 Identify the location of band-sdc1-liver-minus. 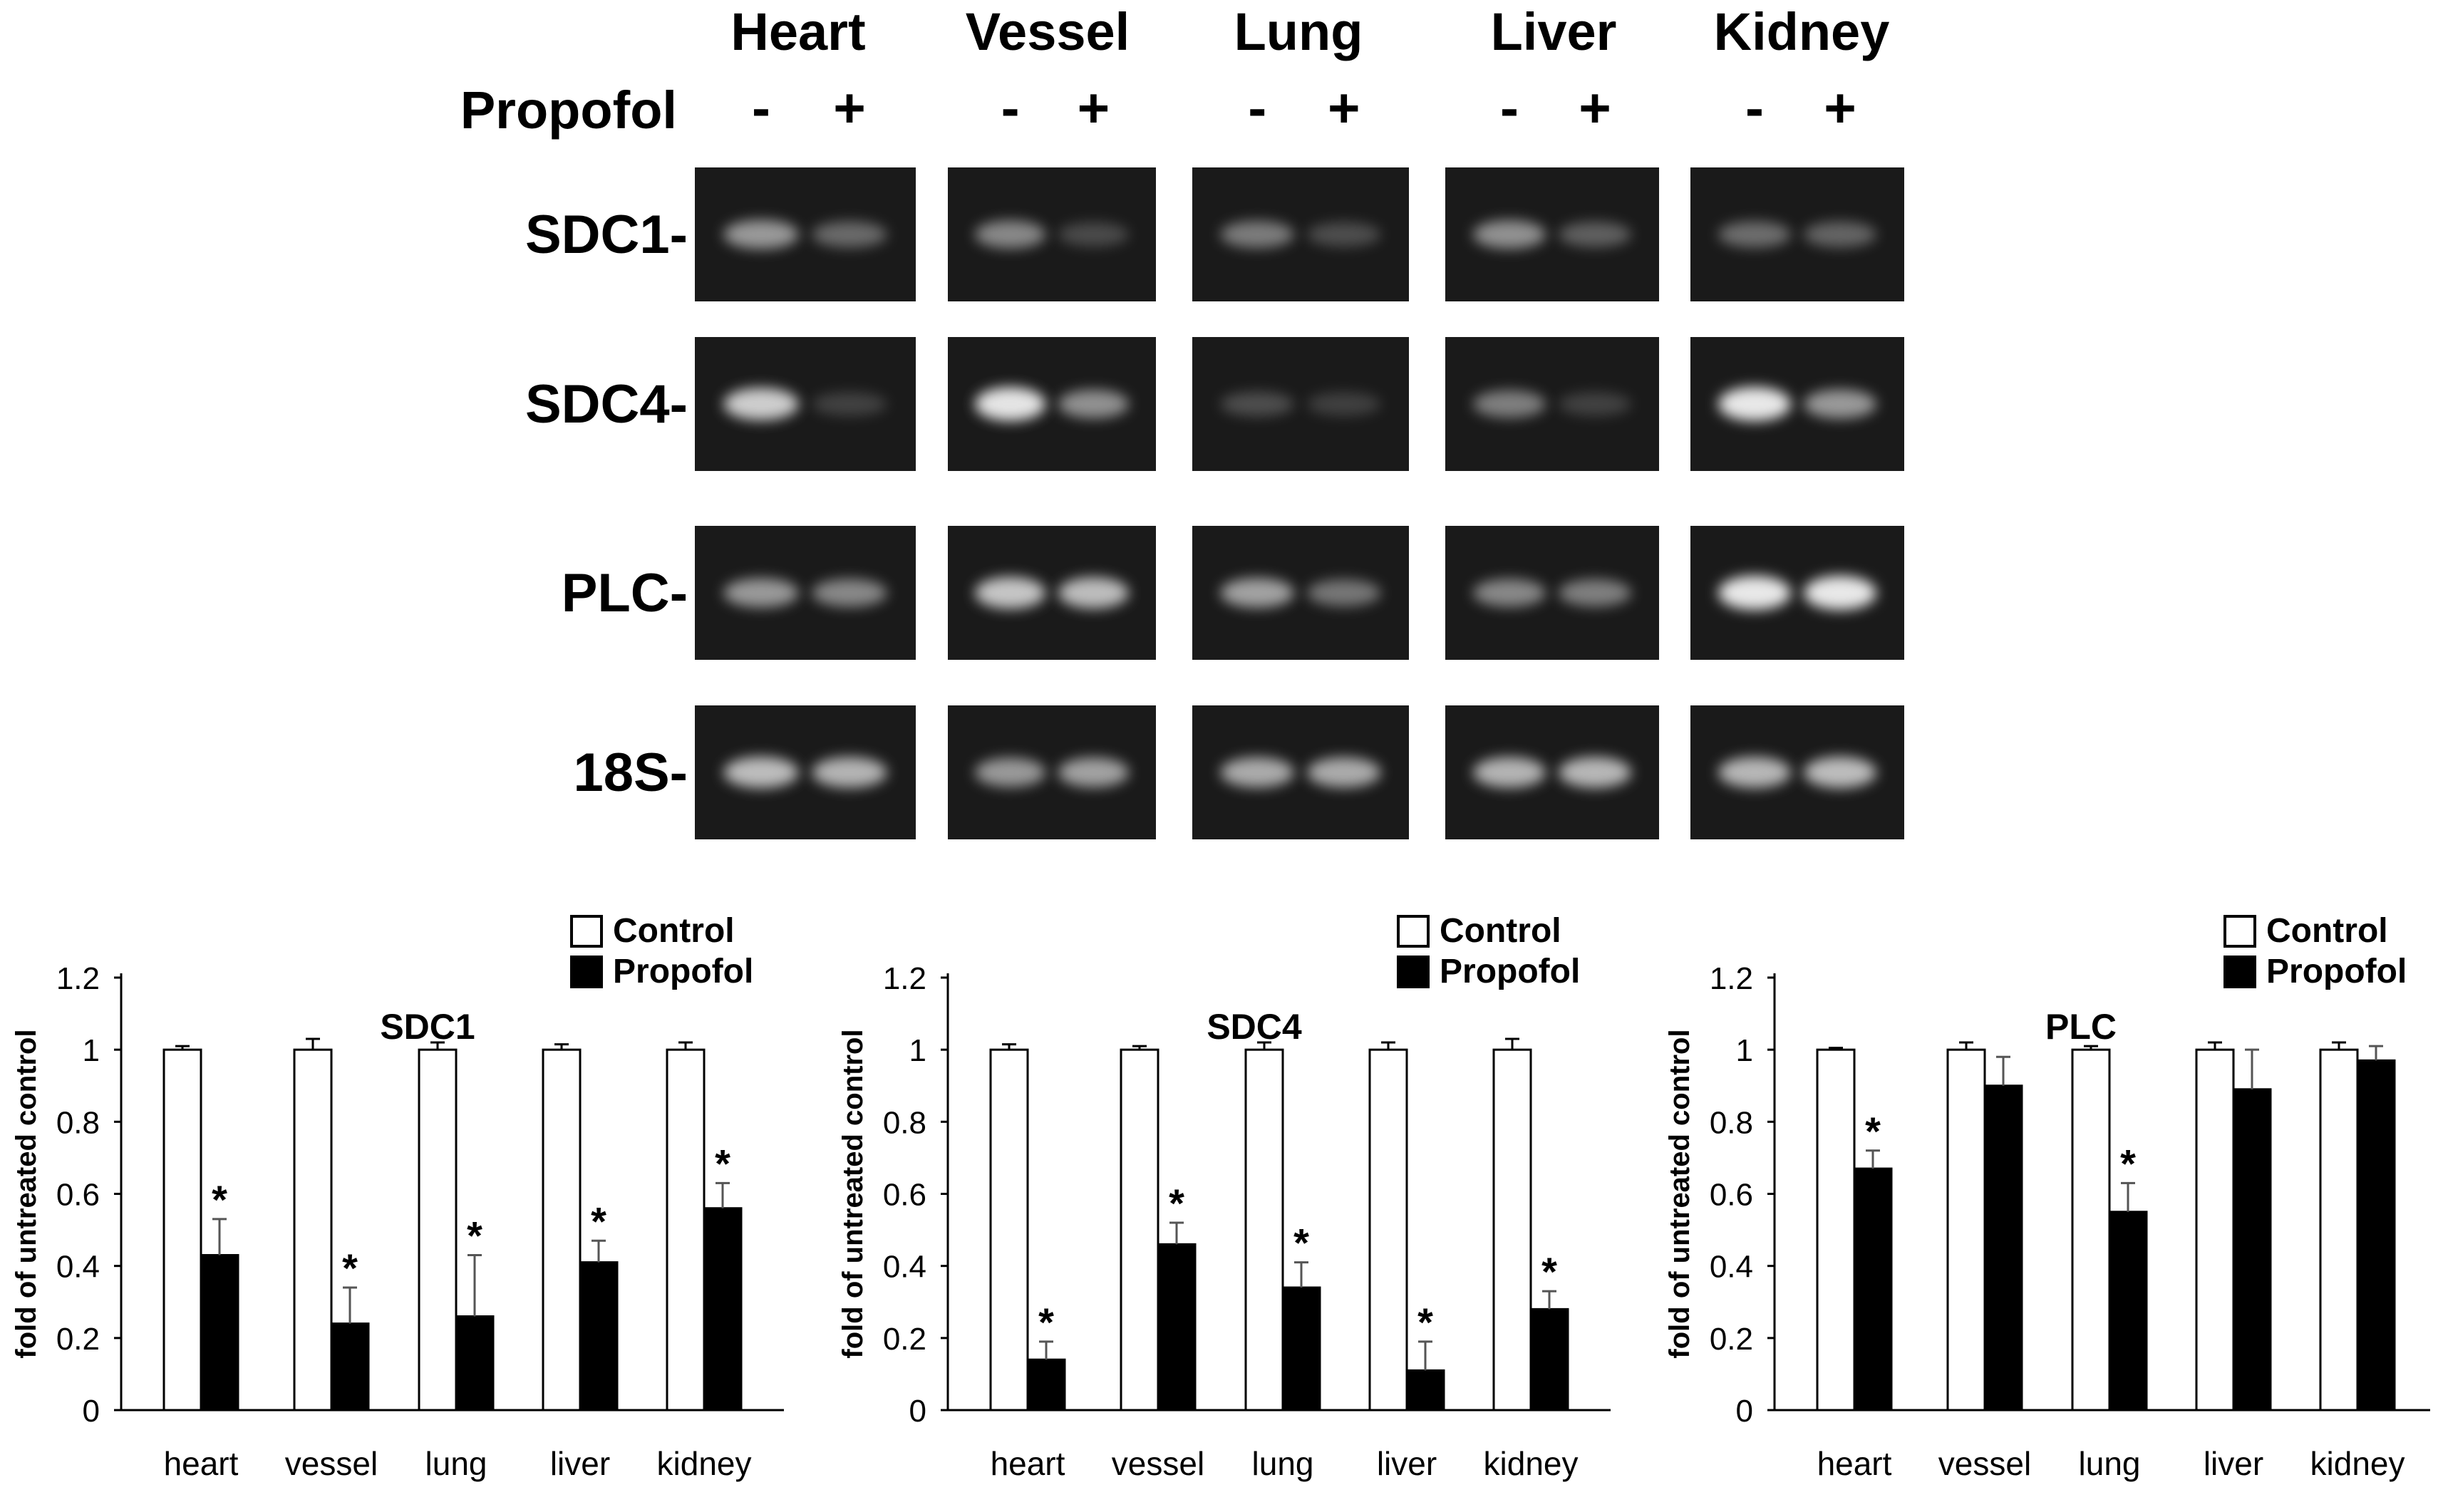
(1509, 234).